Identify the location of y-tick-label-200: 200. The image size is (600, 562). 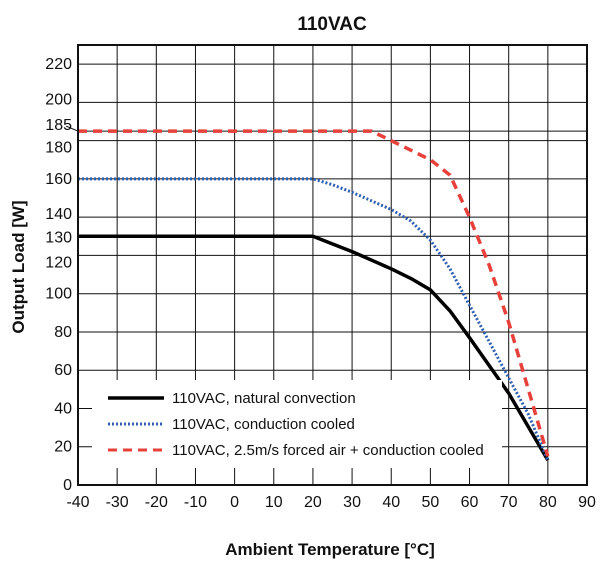
(58, 99).